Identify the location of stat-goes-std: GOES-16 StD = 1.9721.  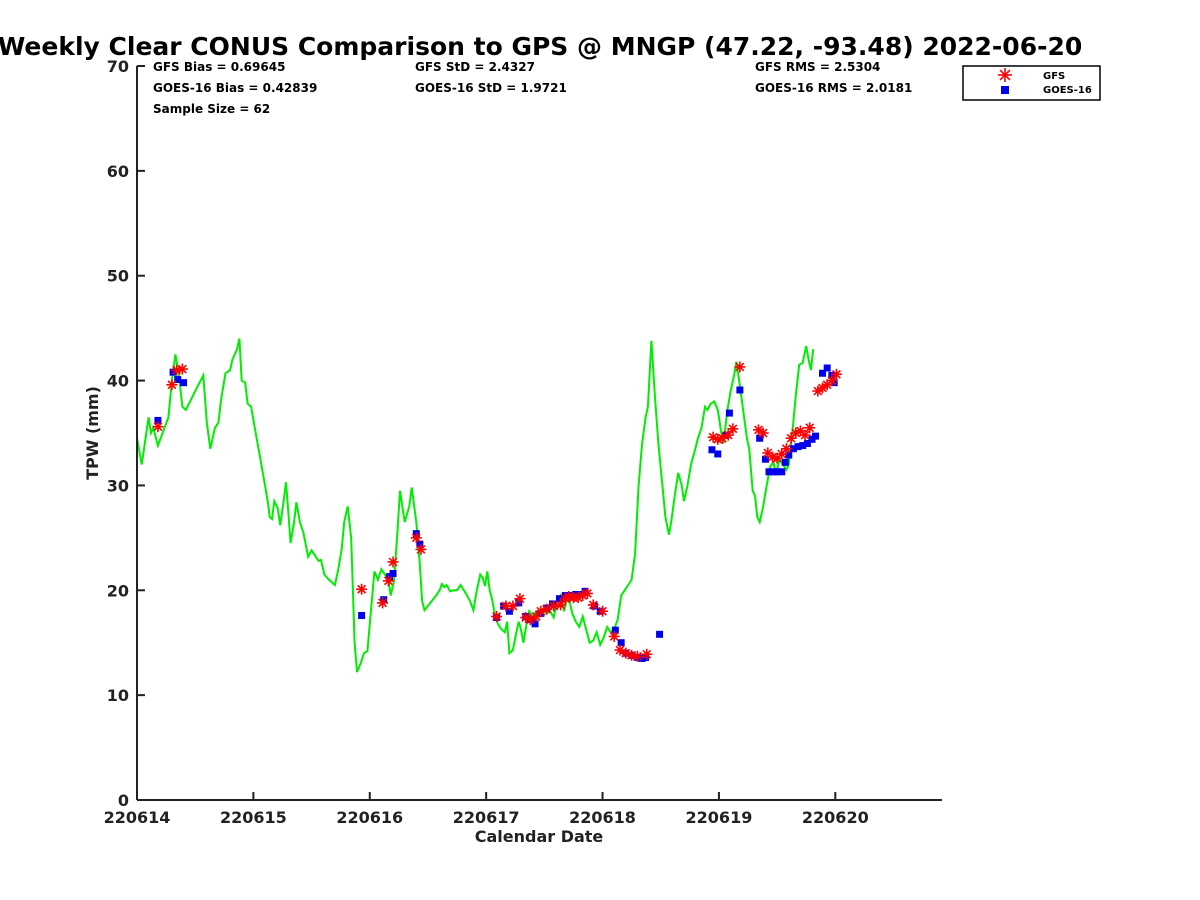
(491, 88).